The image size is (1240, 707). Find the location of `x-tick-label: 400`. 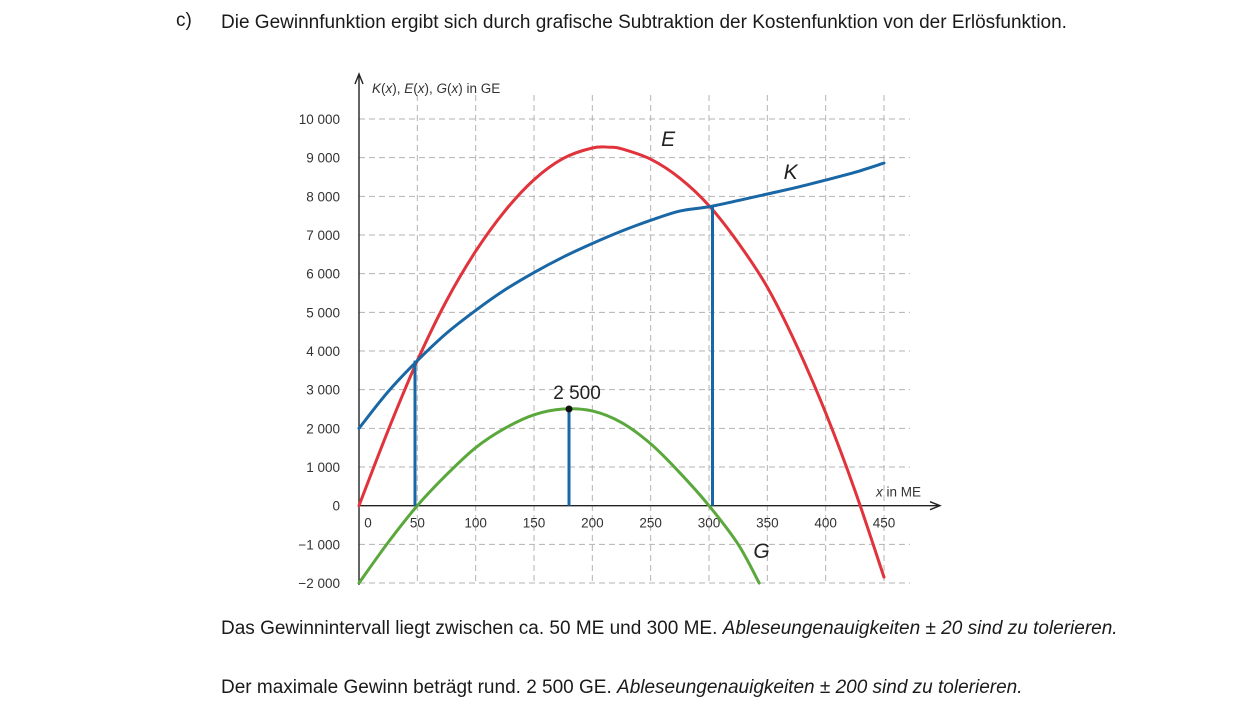

x-tick-label: 400 is located at coordinates (825, 523).